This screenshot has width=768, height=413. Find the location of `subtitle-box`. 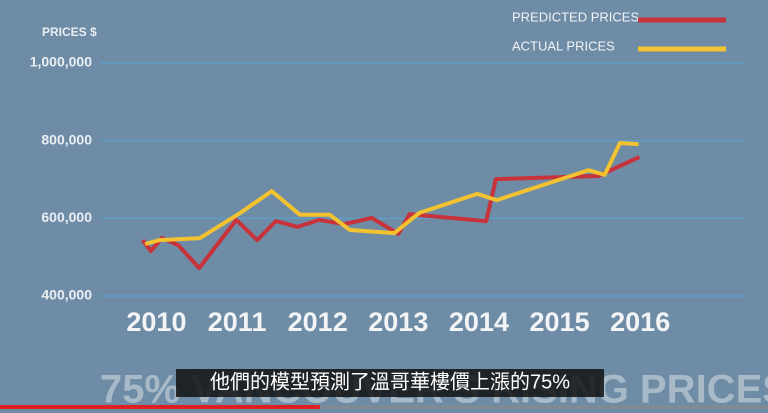

subtitle-box is located at coordinates (390, 383).